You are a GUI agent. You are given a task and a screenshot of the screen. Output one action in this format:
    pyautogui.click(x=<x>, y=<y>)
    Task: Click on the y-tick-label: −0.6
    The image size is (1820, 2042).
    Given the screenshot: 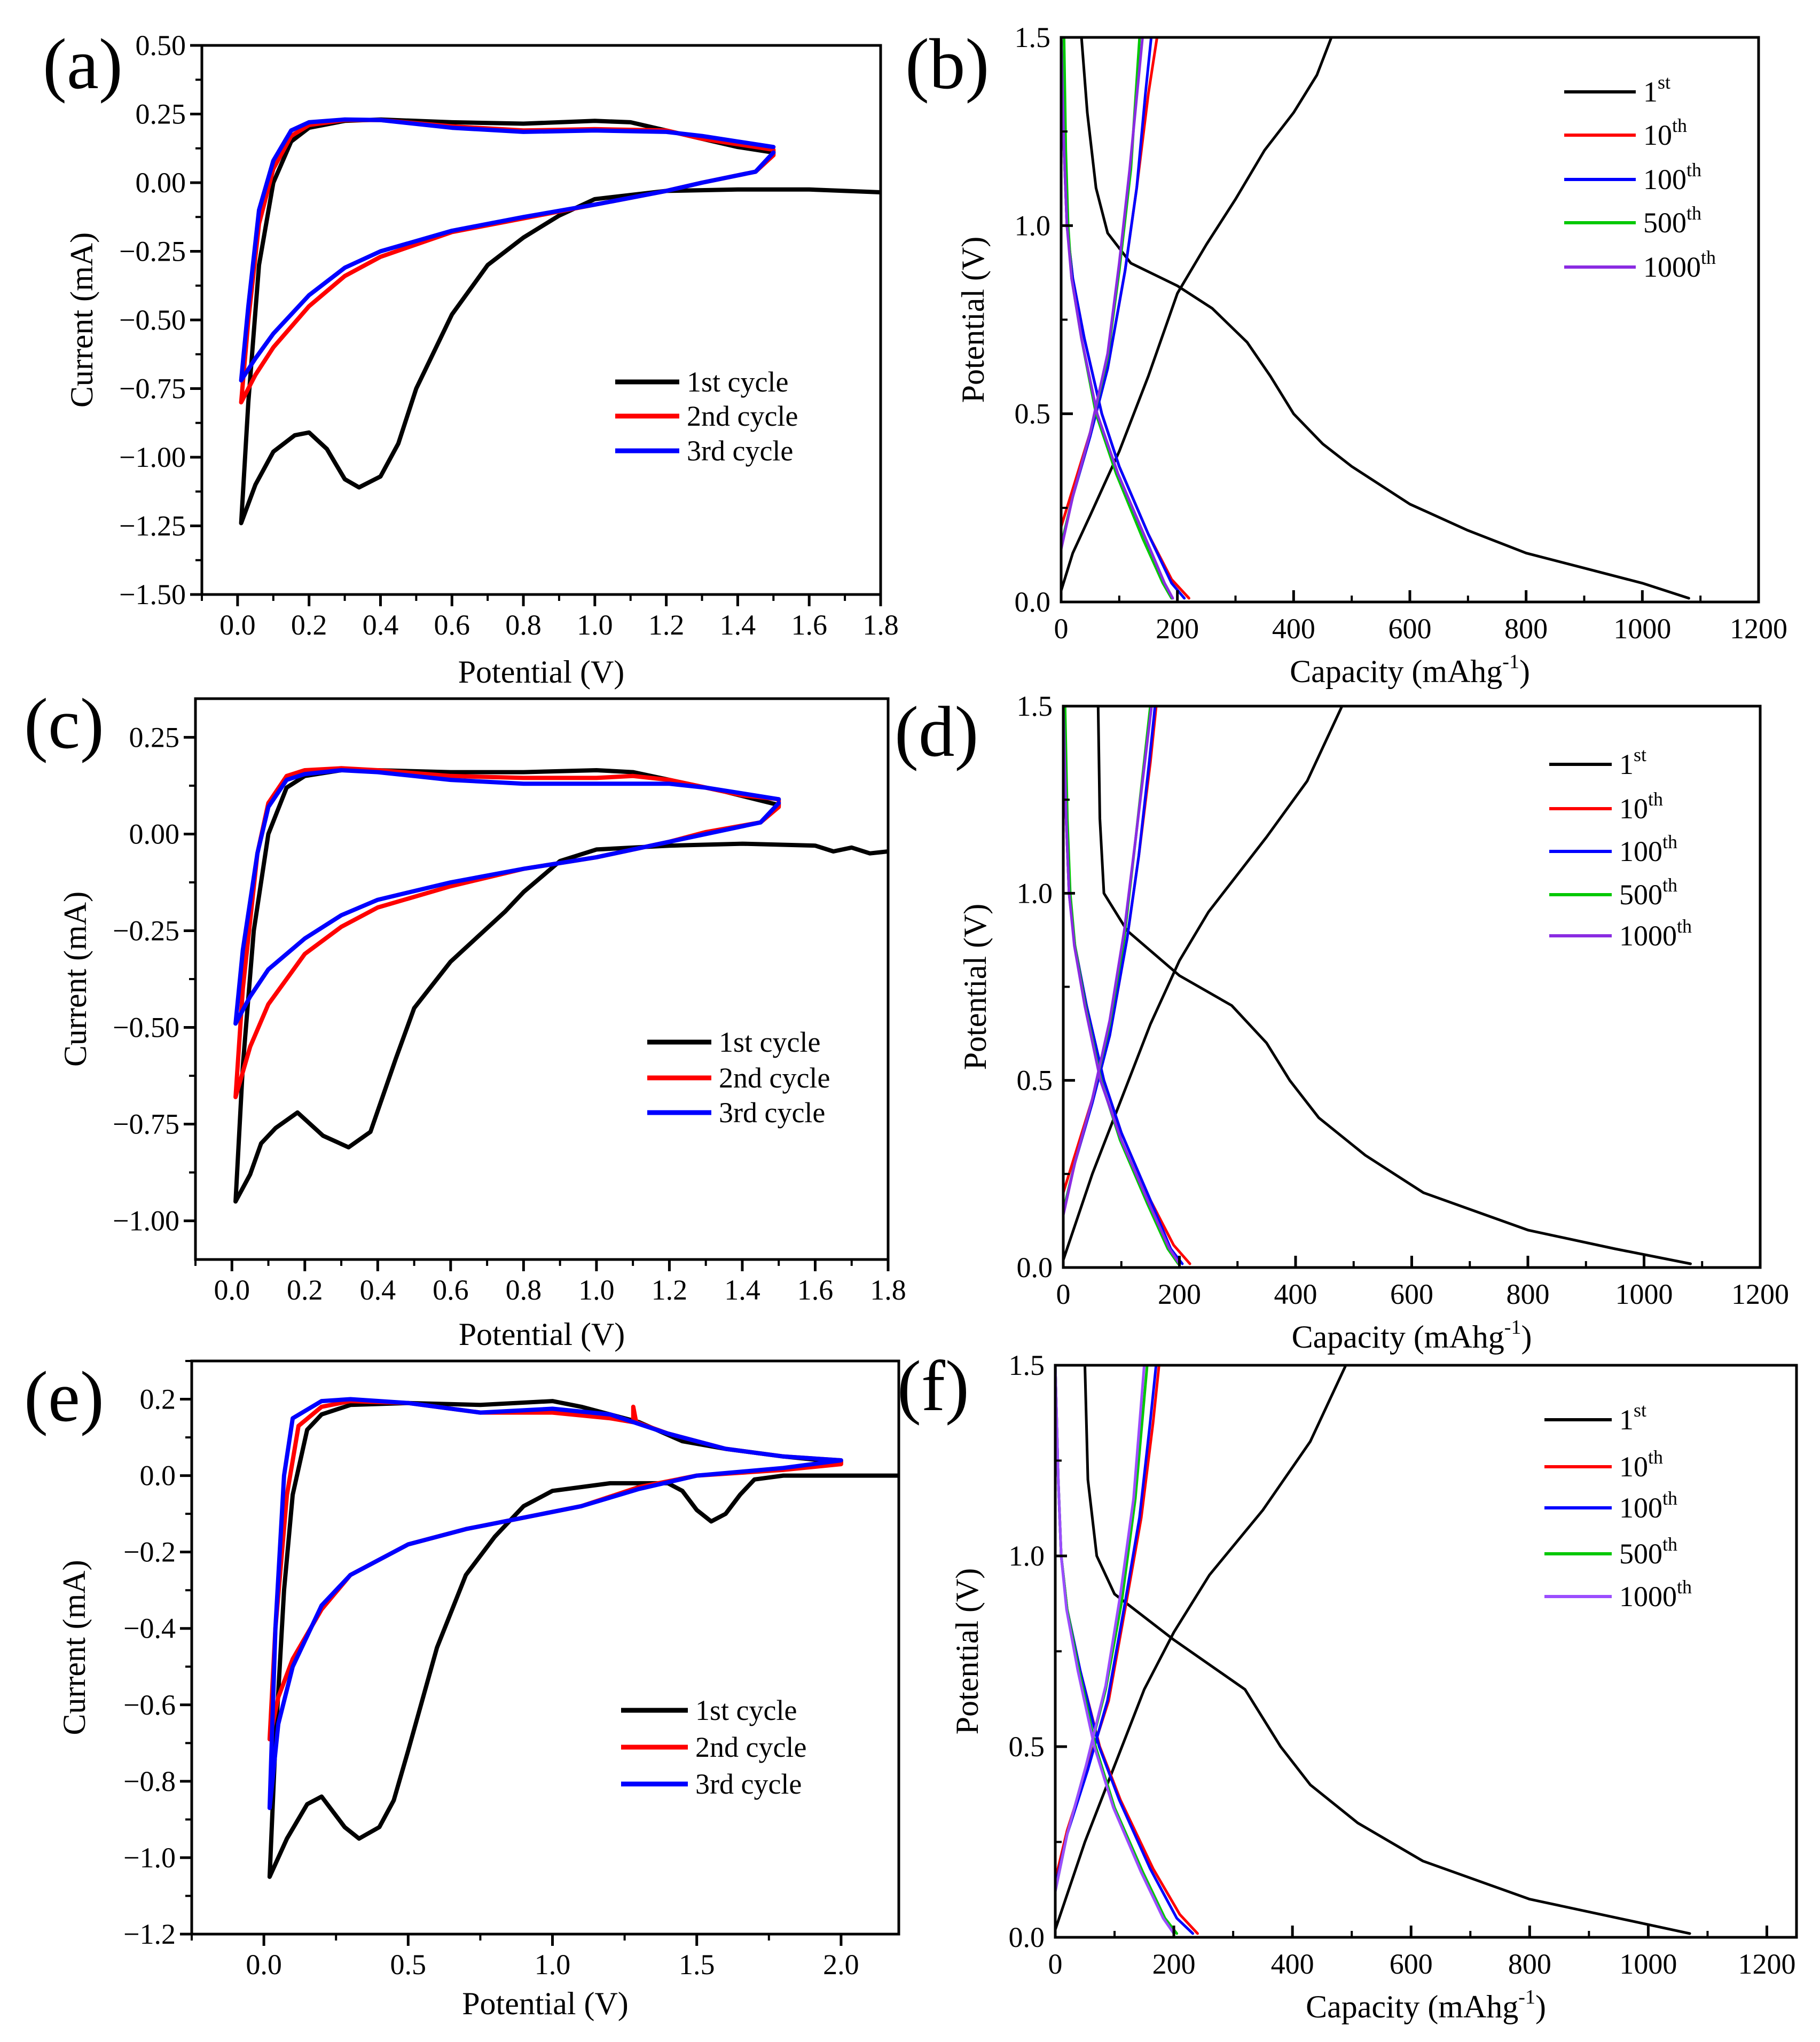 What is the action you would take?
    pyautogui.click(x=149, y=1705)
    